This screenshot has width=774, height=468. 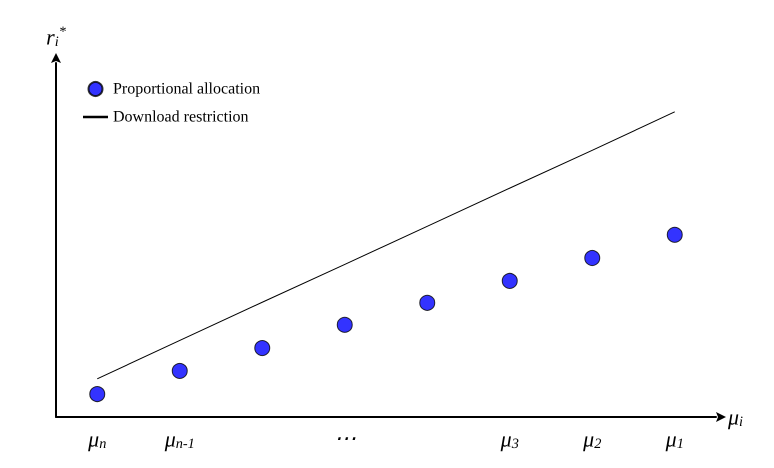 What do you see at coordinates (345, 438) in the screenshot?
I see `x-tick-label: ⋯` at bounding box center [345, 438].